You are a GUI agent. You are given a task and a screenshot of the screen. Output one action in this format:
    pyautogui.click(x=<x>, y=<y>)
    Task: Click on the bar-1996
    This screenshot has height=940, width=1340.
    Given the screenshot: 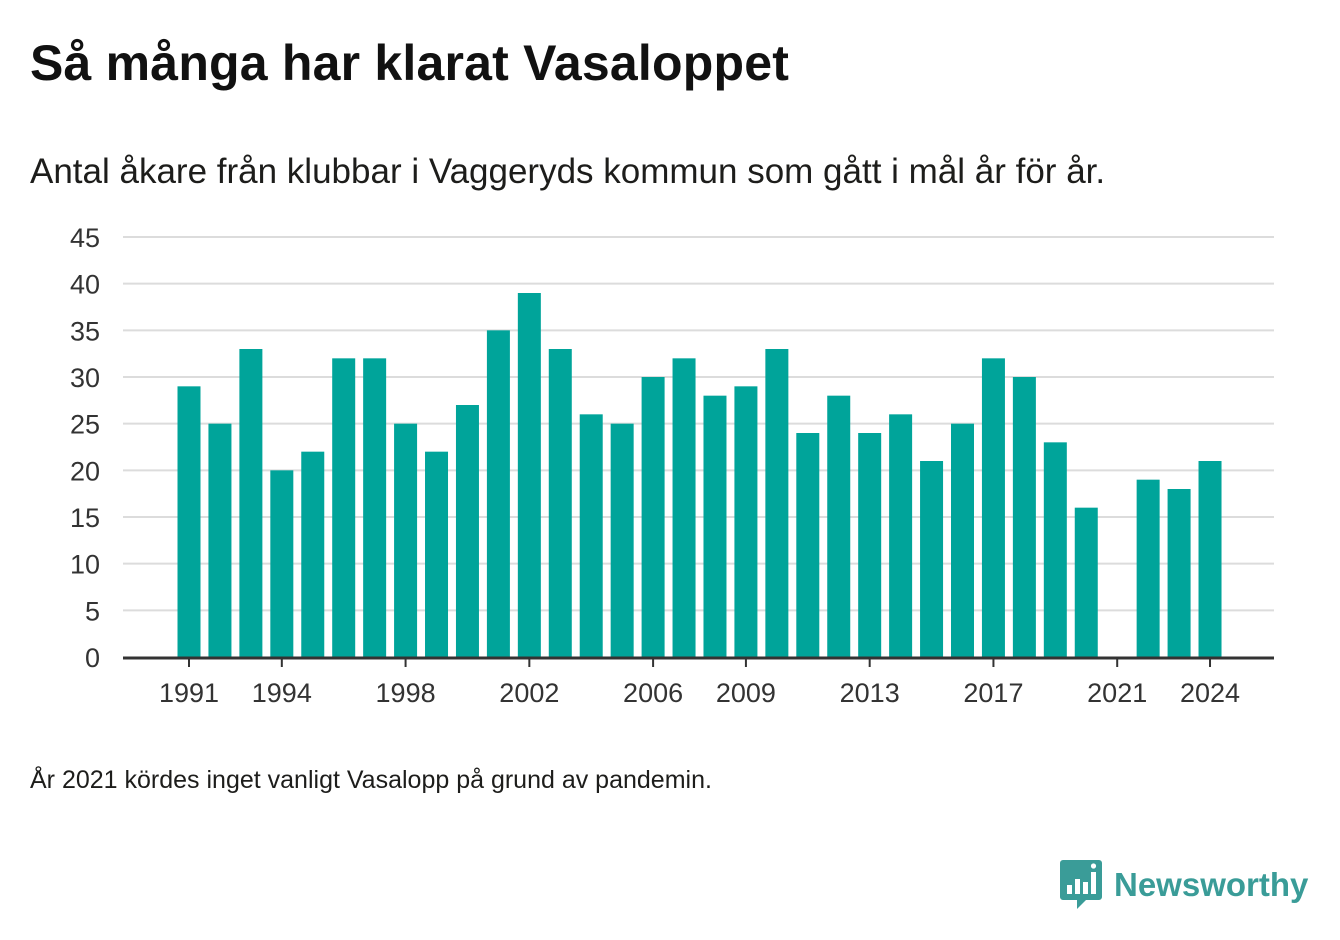 What is the action you would take?
    pyautogui.click(x=344, y=507)
    